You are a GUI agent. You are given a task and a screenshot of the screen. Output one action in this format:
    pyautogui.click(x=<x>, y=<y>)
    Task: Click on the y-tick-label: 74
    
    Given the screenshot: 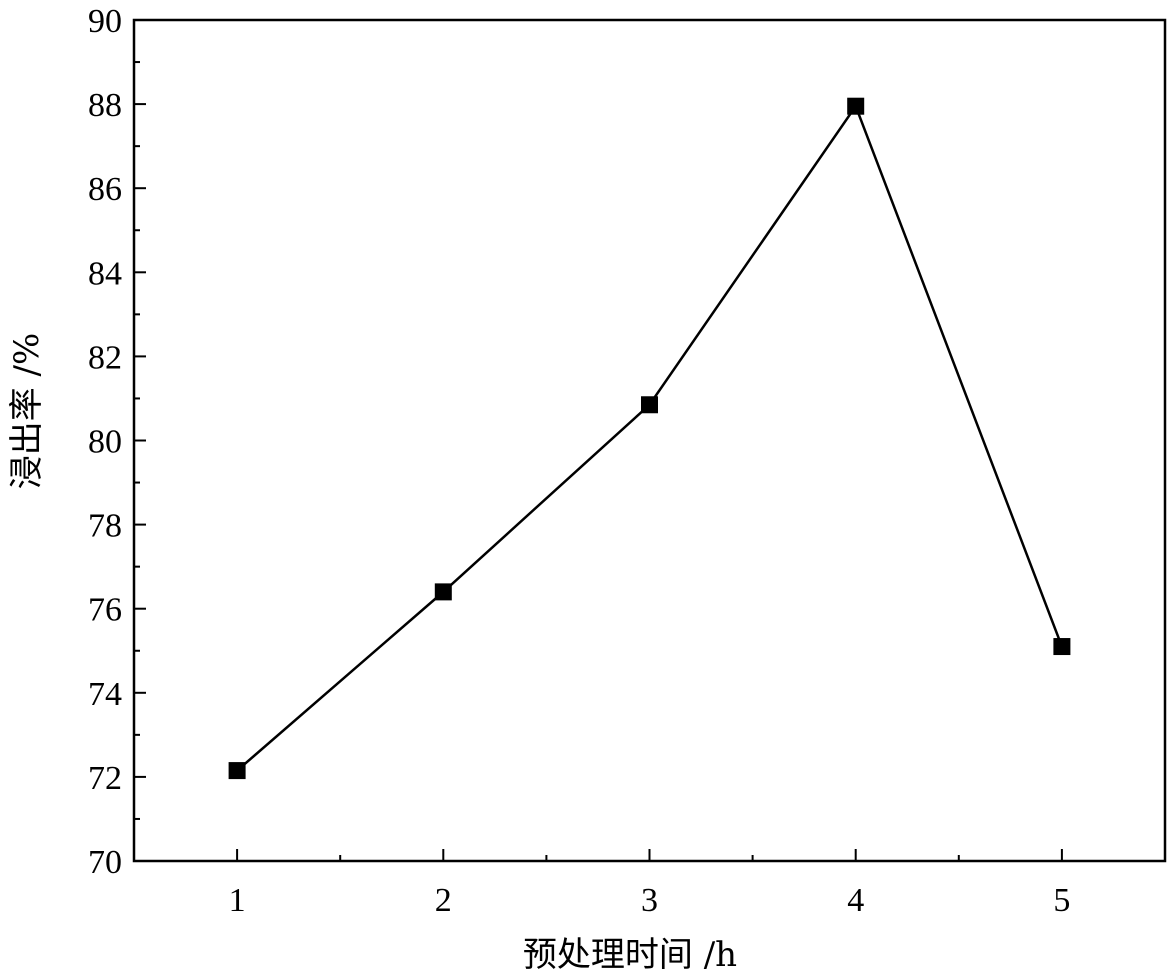 What is the action you would take?
    pyautogui.click(x=105, y=694)
    